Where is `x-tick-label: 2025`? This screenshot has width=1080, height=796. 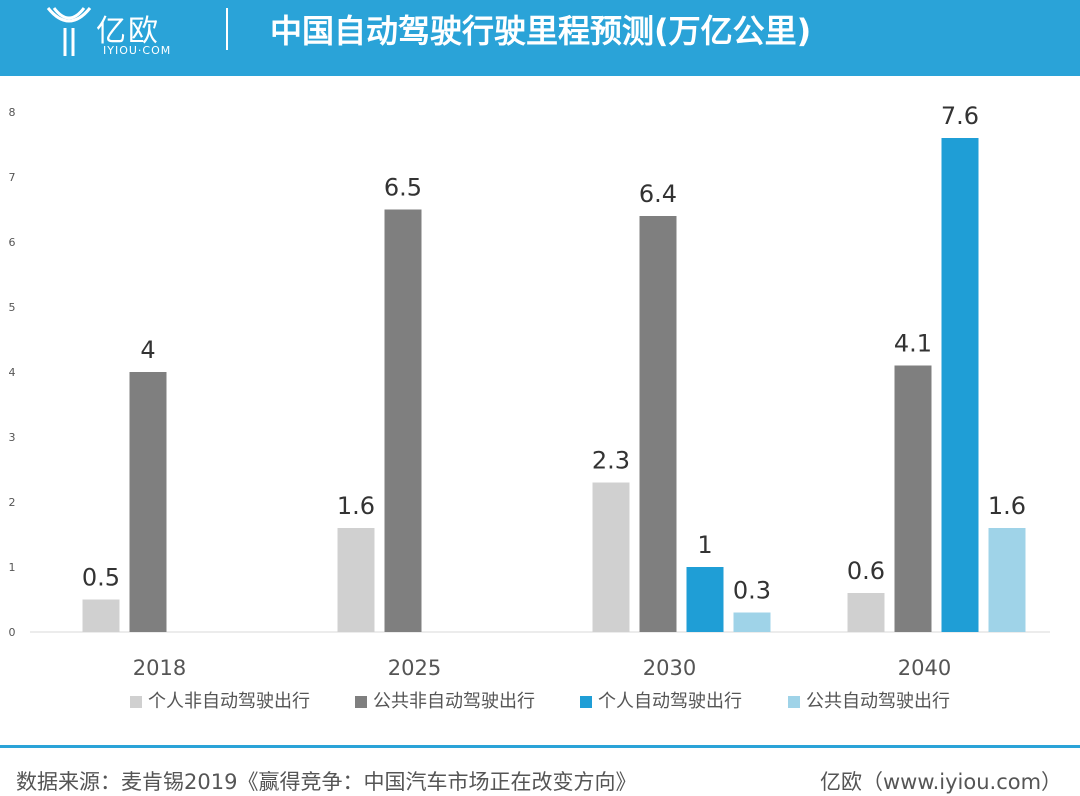
x-tick-label: 2025 is located at coordinates (414, 668).